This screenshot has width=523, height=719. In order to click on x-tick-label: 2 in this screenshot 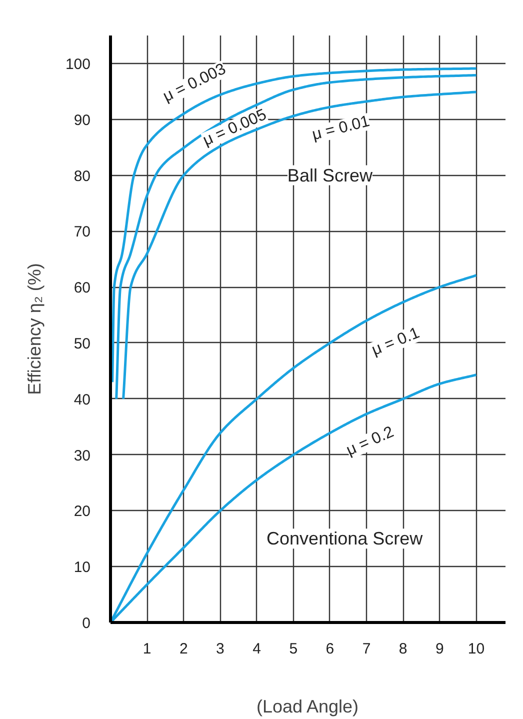, I will do `click(183, 649)`.